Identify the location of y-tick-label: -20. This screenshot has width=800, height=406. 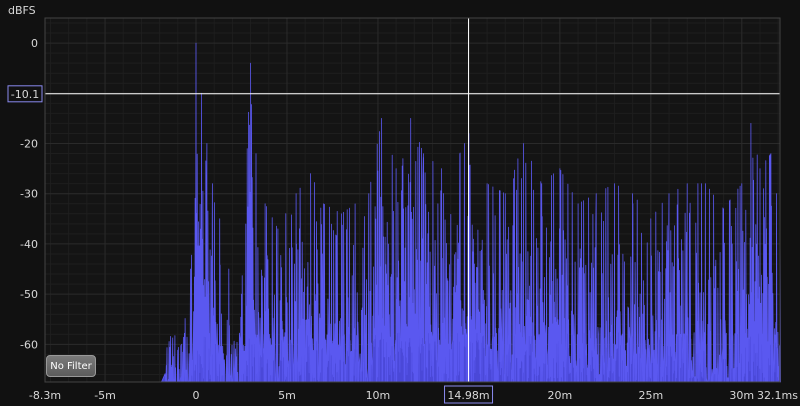
(29, 144).